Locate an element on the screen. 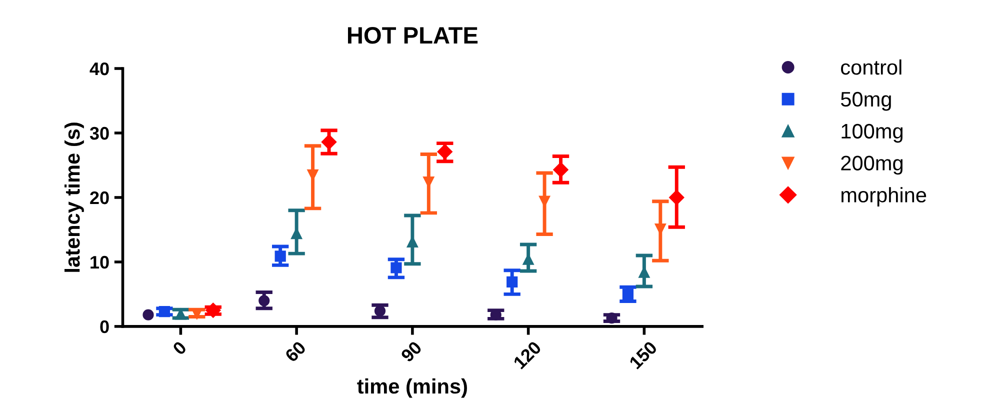  x-axis-title: time (mins) is located at coordinates (412, 388).